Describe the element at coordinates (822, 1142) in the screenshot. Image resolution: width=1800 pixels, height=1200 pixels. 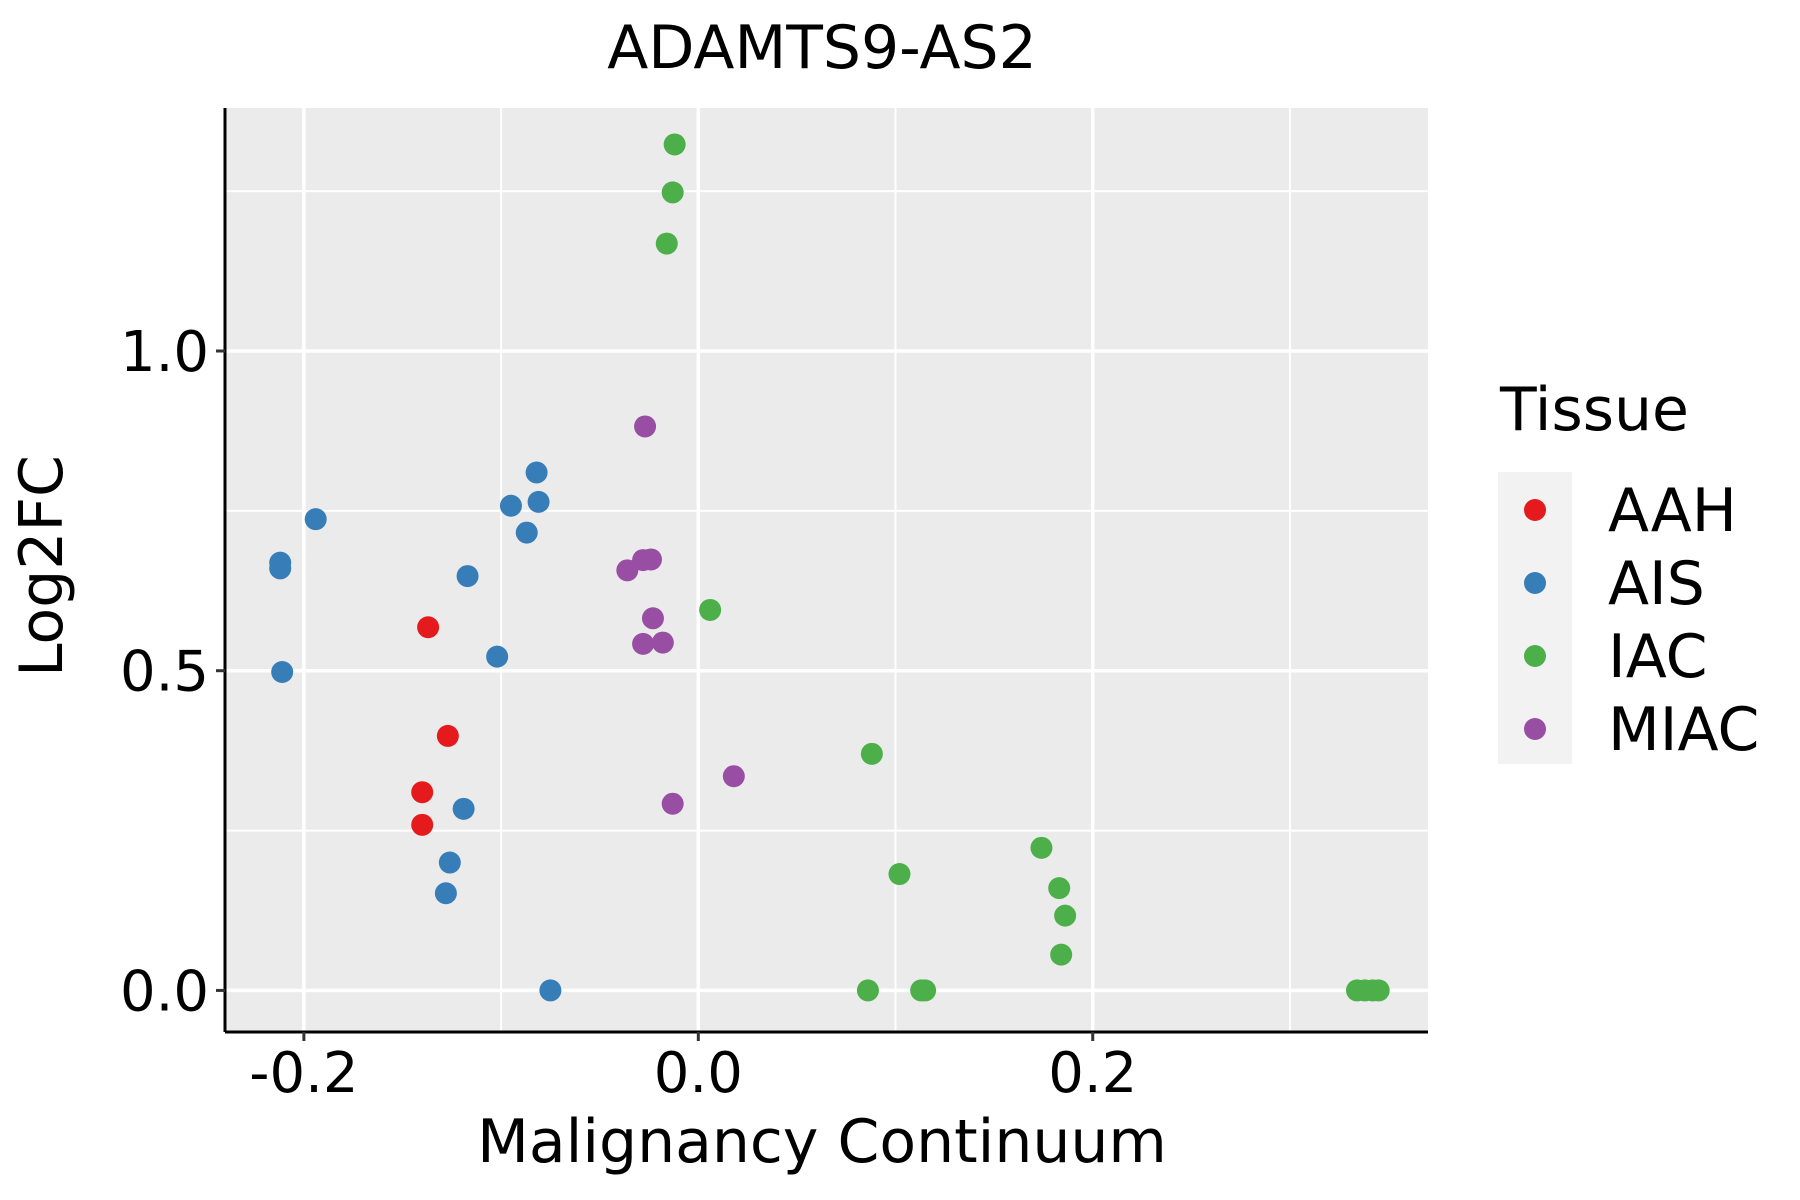
I see `x-axis-label: Malignancy Continuum` at that location.